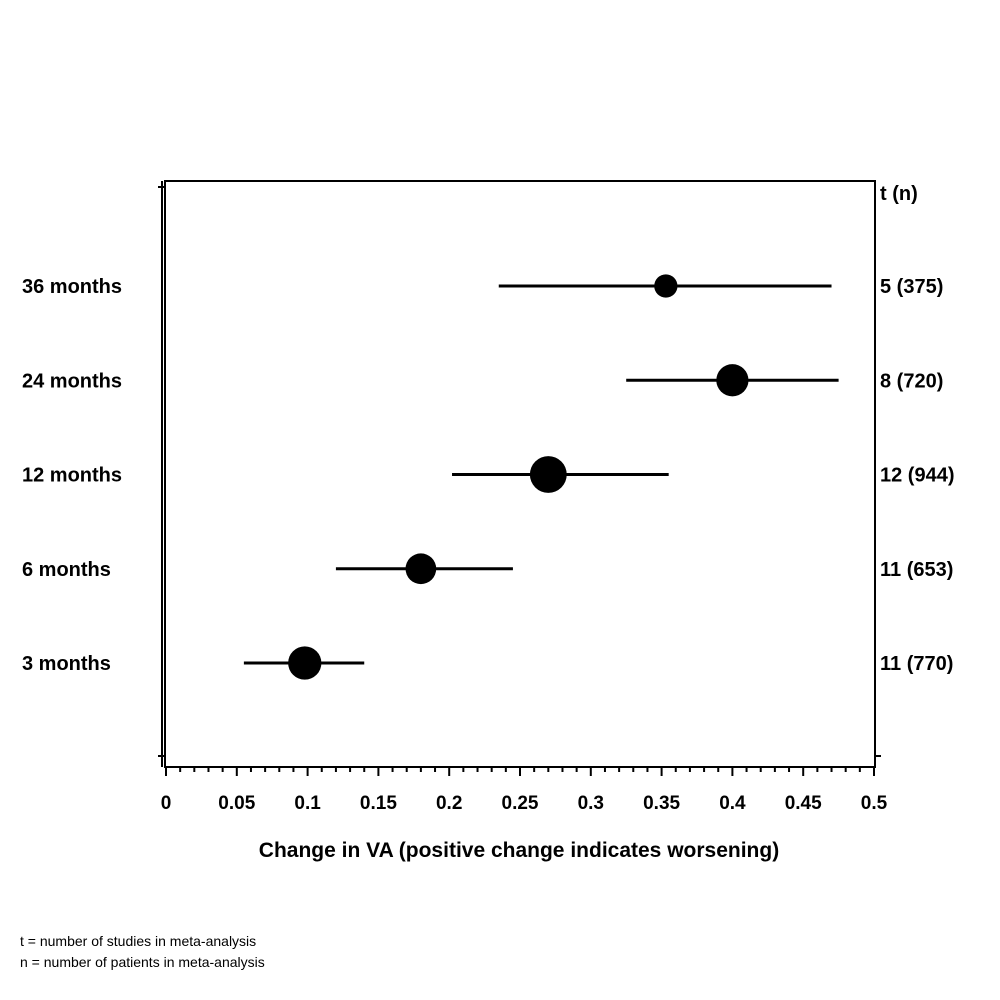 The image size is (1000, 1000). Describe the element at coordinates (520, 803) in the screenshot. I see `x-tick-label: 0.25` at that location.